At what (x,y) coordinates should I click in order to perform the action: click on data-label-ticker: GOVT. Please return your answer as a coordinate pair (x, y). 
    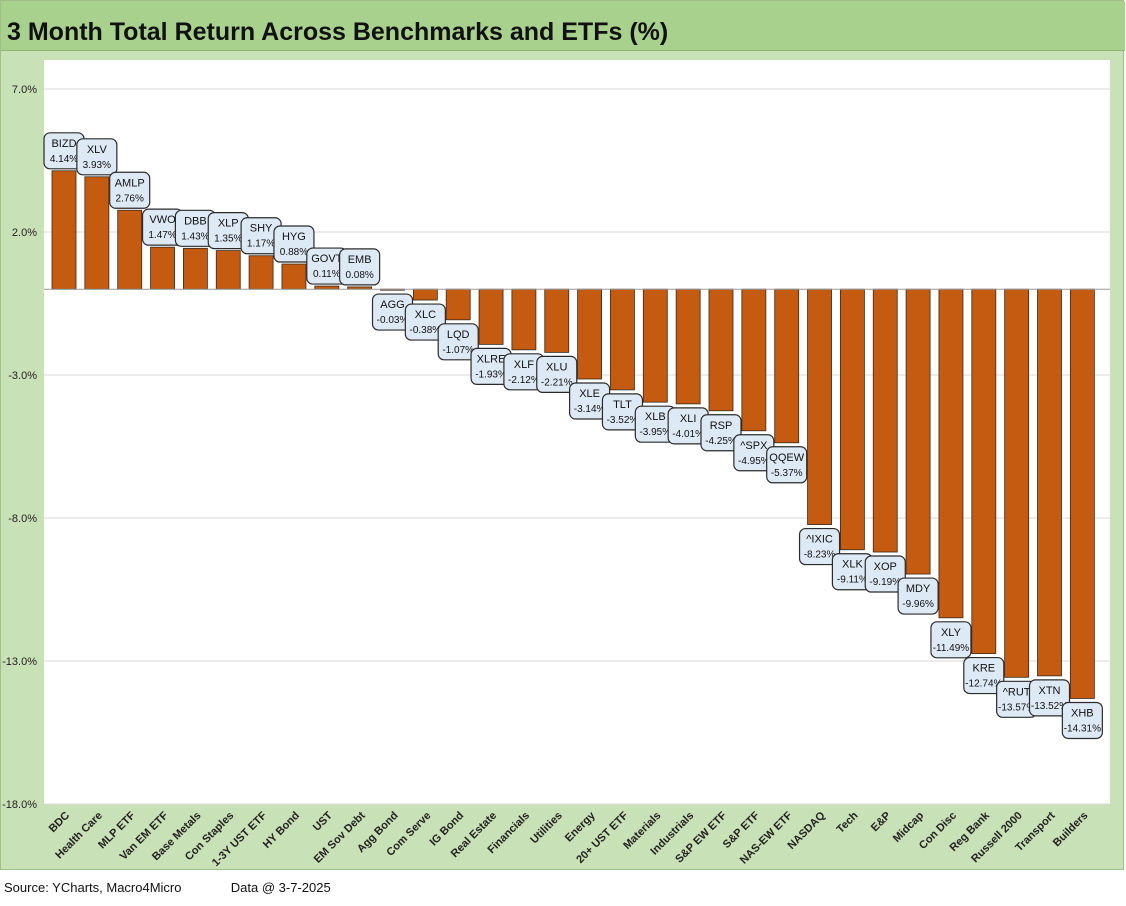
    Looking at the image, I should click on (326, 259).